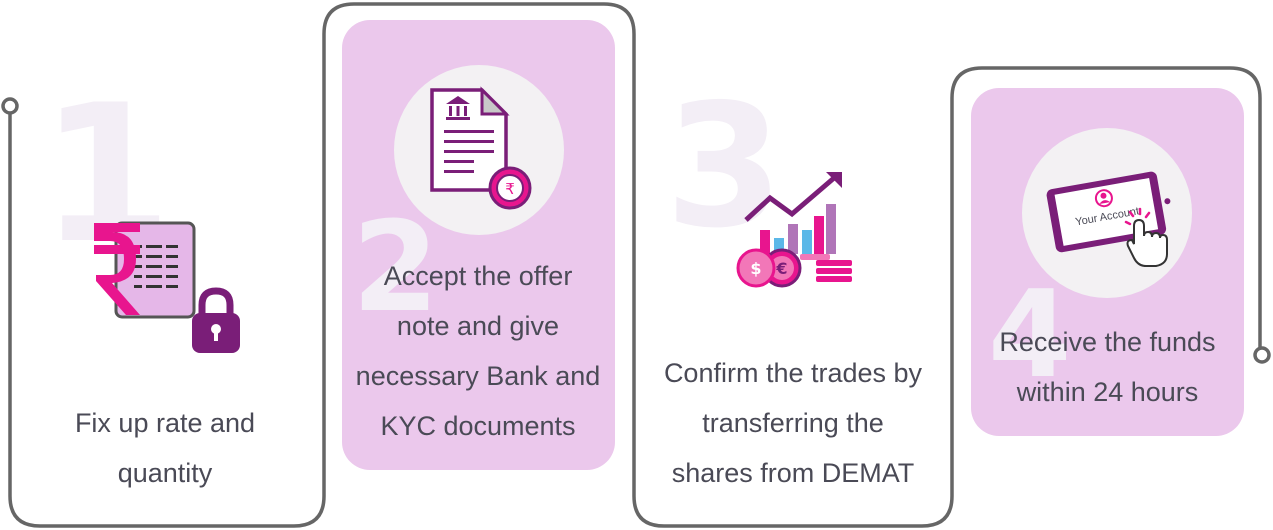  What do you see at coordinates (10, 106) in the screenshot?
I see `connector-start-dot` at bounding box center [10, 106].